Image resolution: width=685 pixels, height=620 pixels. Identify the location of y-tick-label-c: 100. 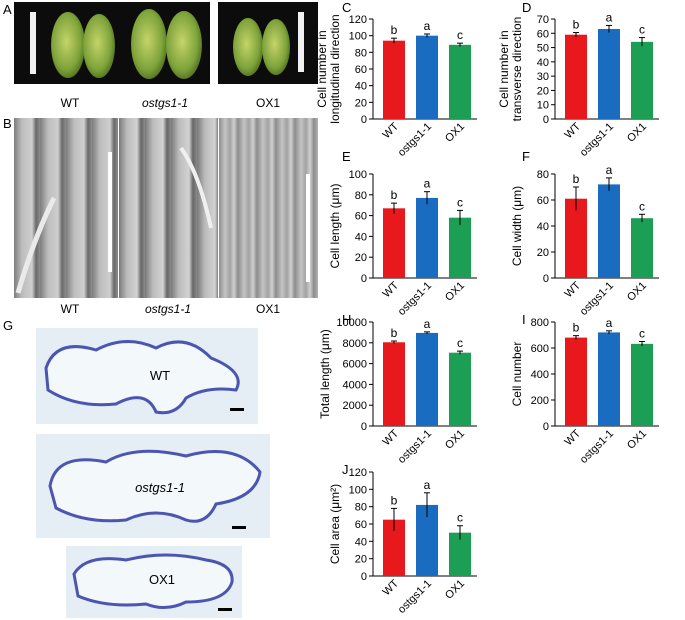
(358, 37).